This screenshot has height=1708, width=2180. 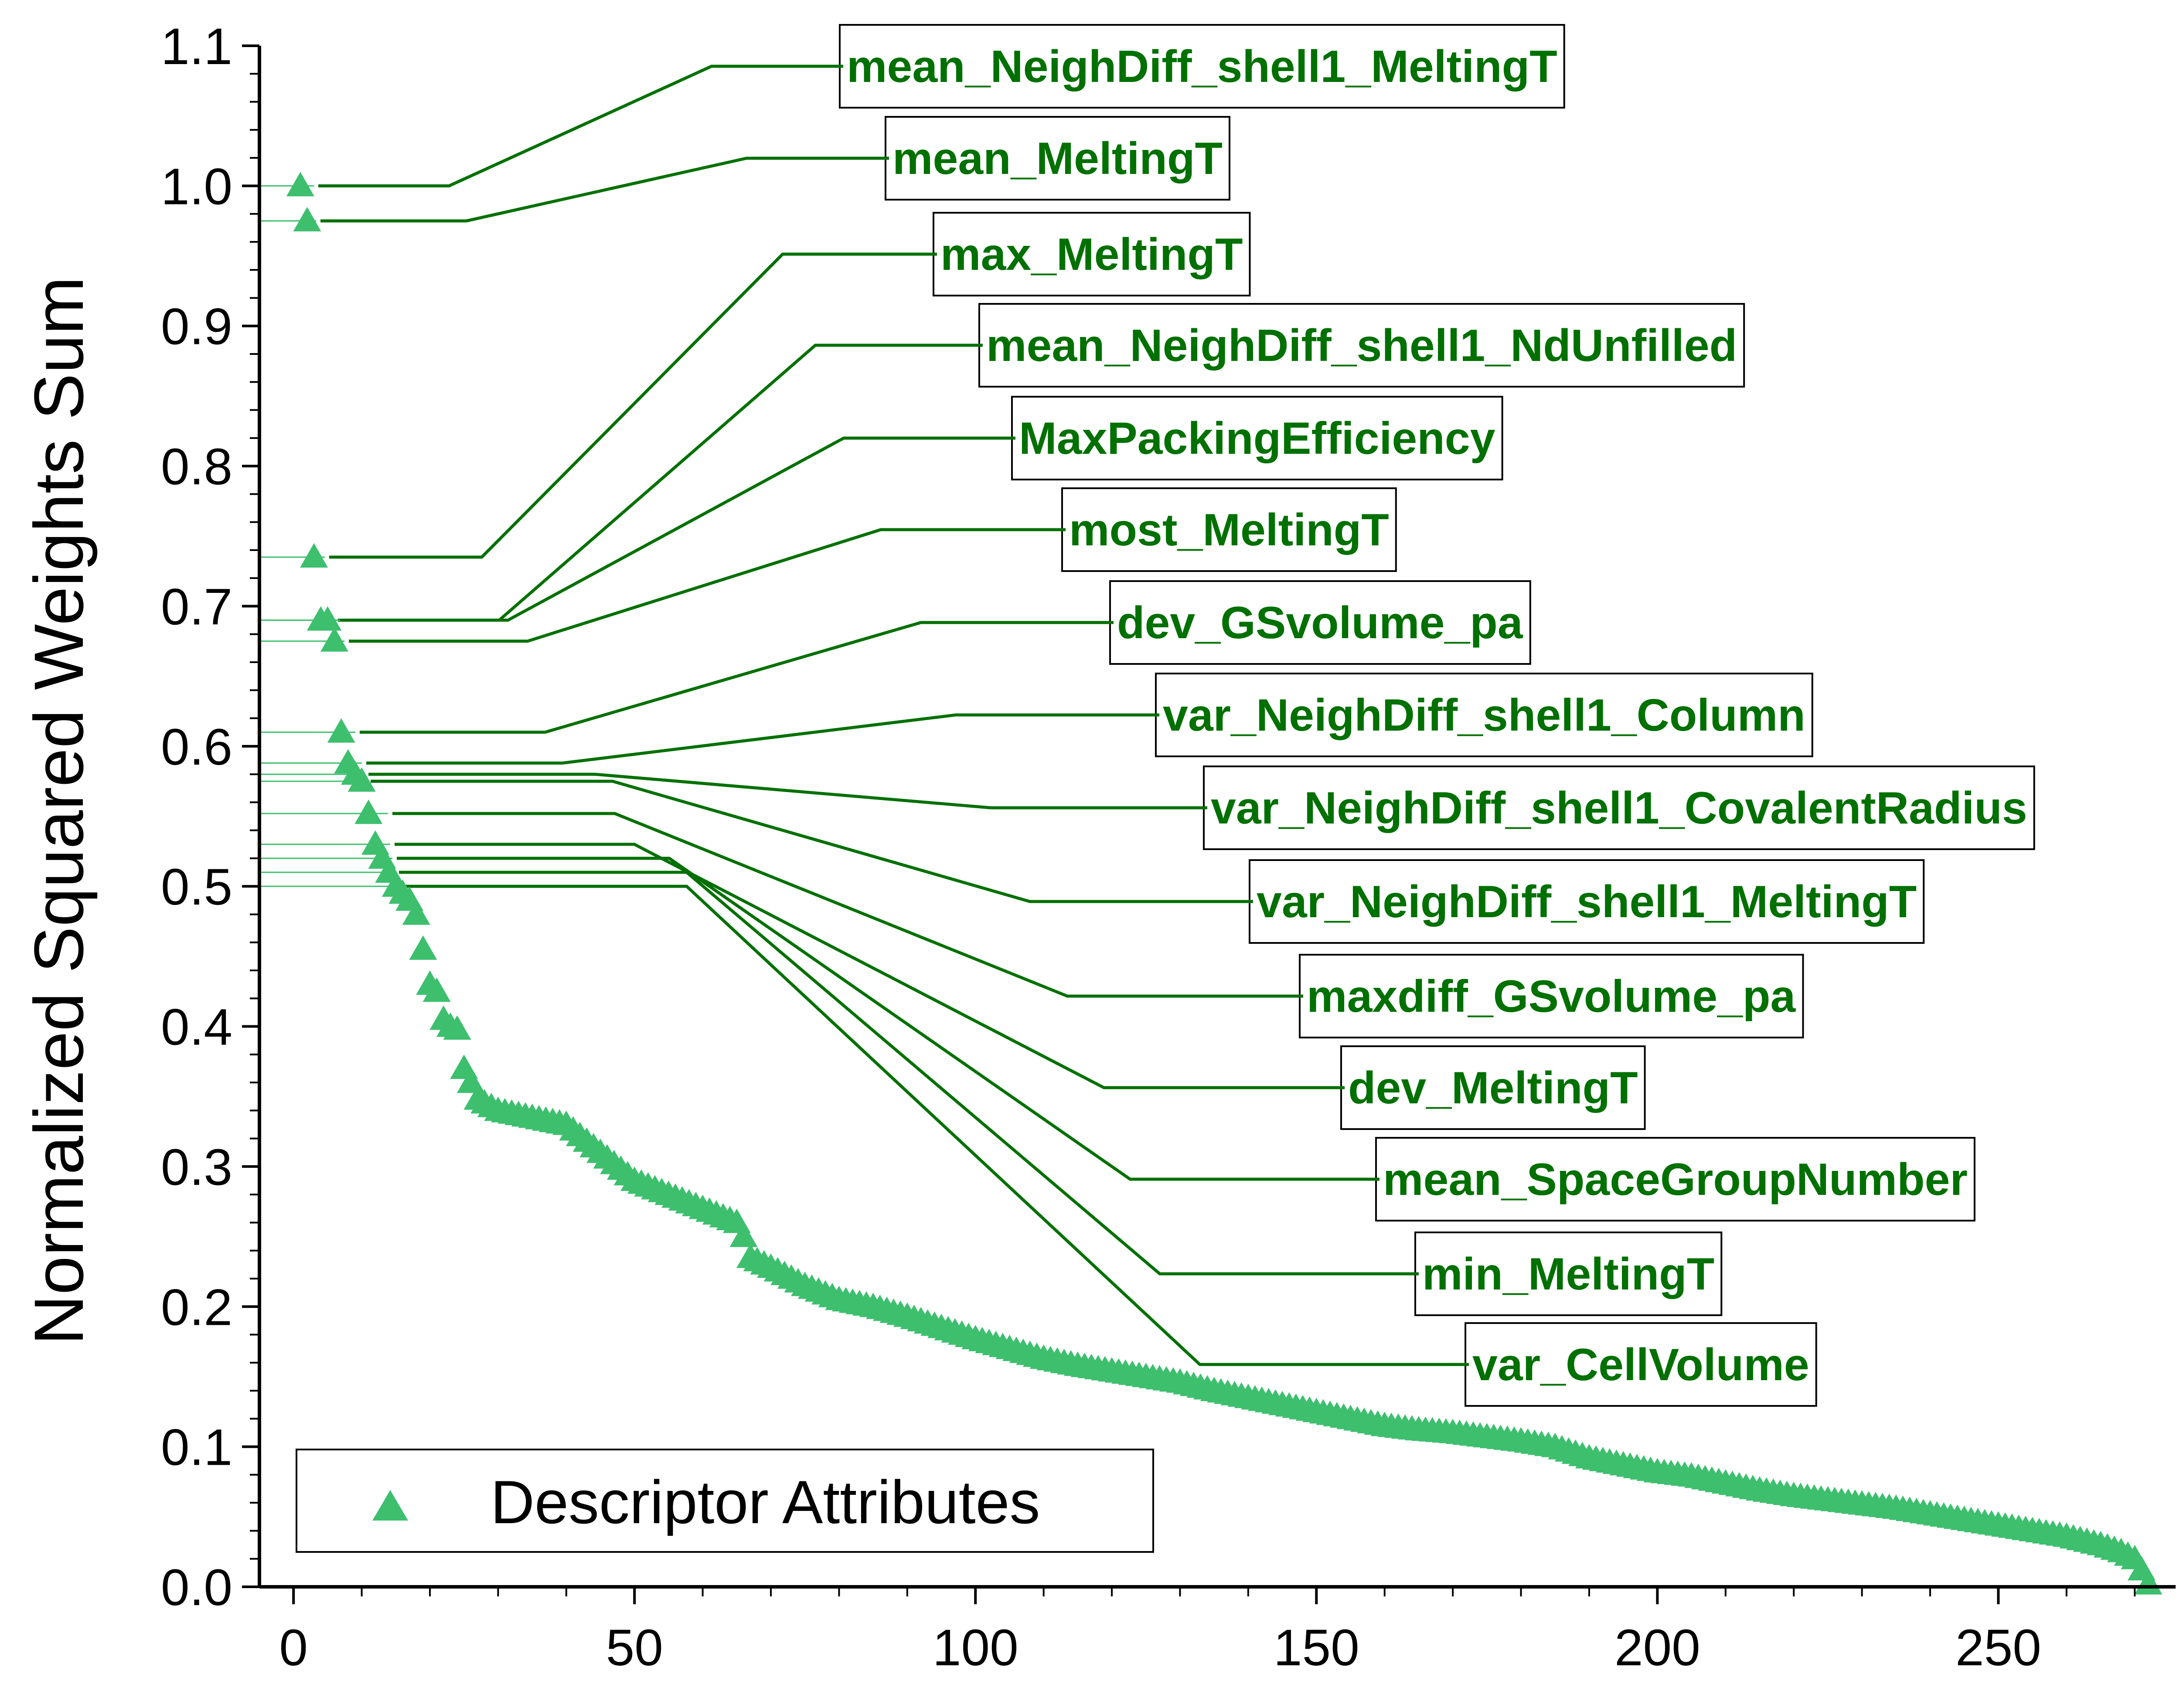 I want to click on y-tick-label: 1.1, so click(x=196, y=46).